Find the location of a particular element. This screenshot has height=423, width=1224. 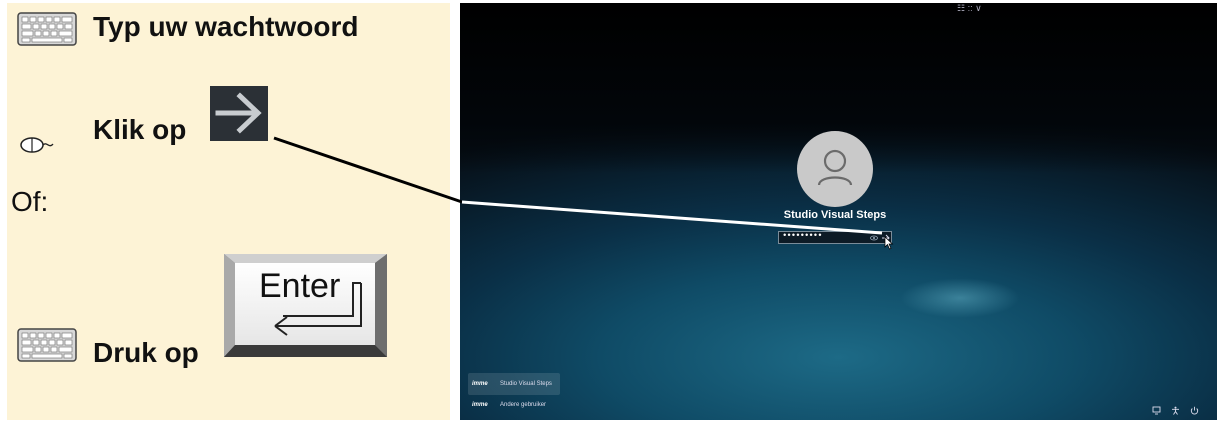

user-tile-name: Andere gebruiker is located at coordinates (523, 405).